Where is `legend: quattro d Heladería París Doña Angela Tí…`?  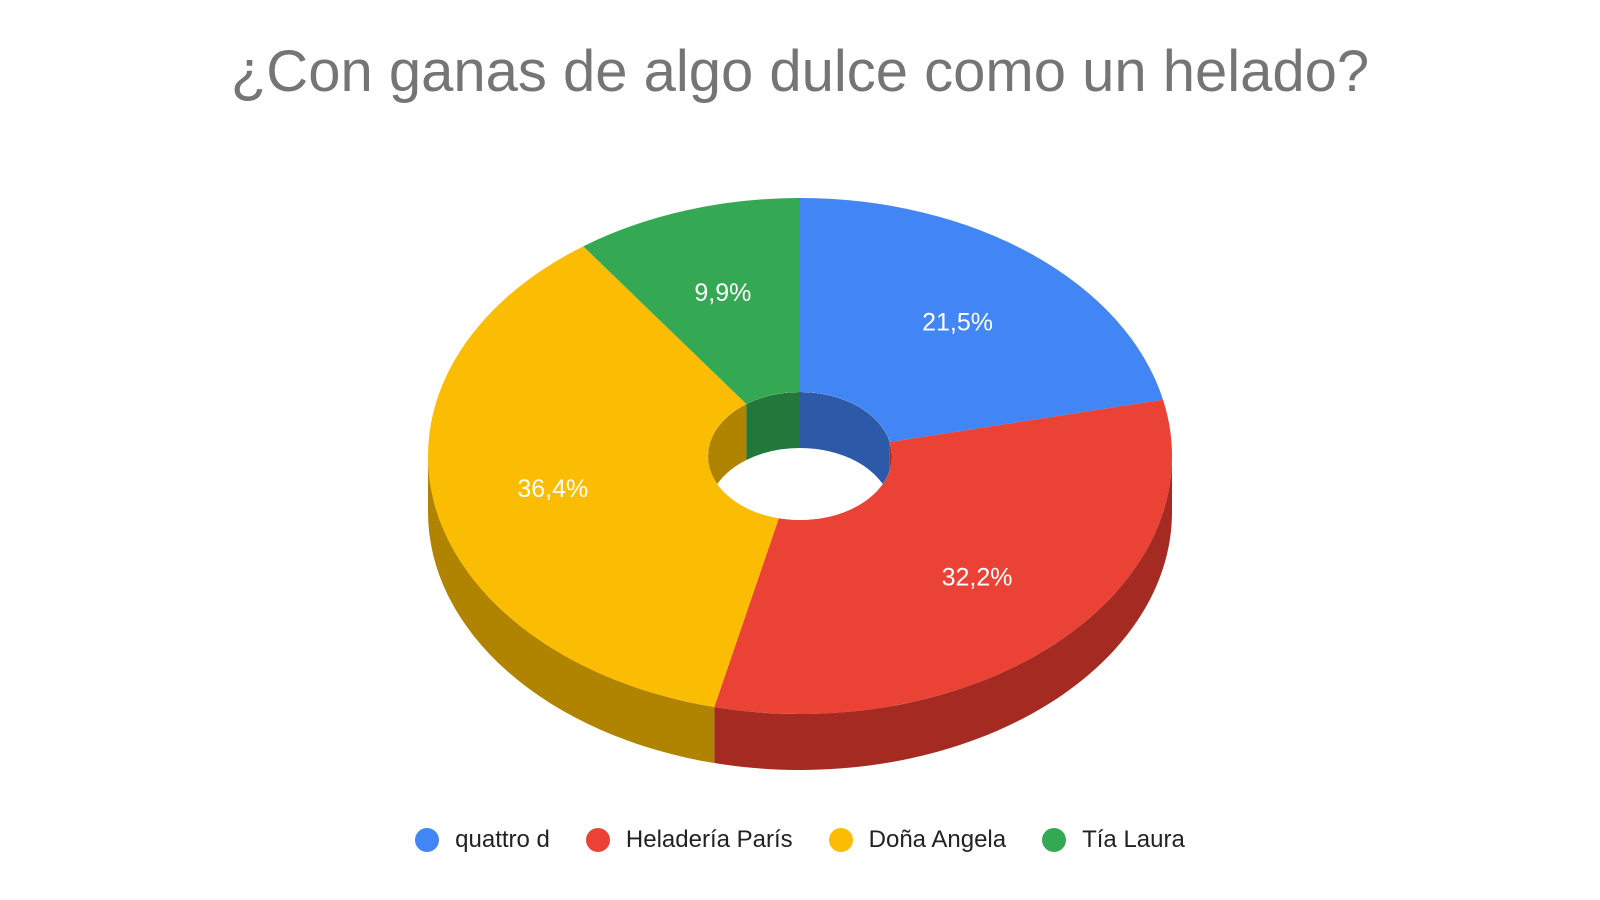
legend: quattro d Heladería París Doña Angela Tí… is located at coordinates (800, 840).